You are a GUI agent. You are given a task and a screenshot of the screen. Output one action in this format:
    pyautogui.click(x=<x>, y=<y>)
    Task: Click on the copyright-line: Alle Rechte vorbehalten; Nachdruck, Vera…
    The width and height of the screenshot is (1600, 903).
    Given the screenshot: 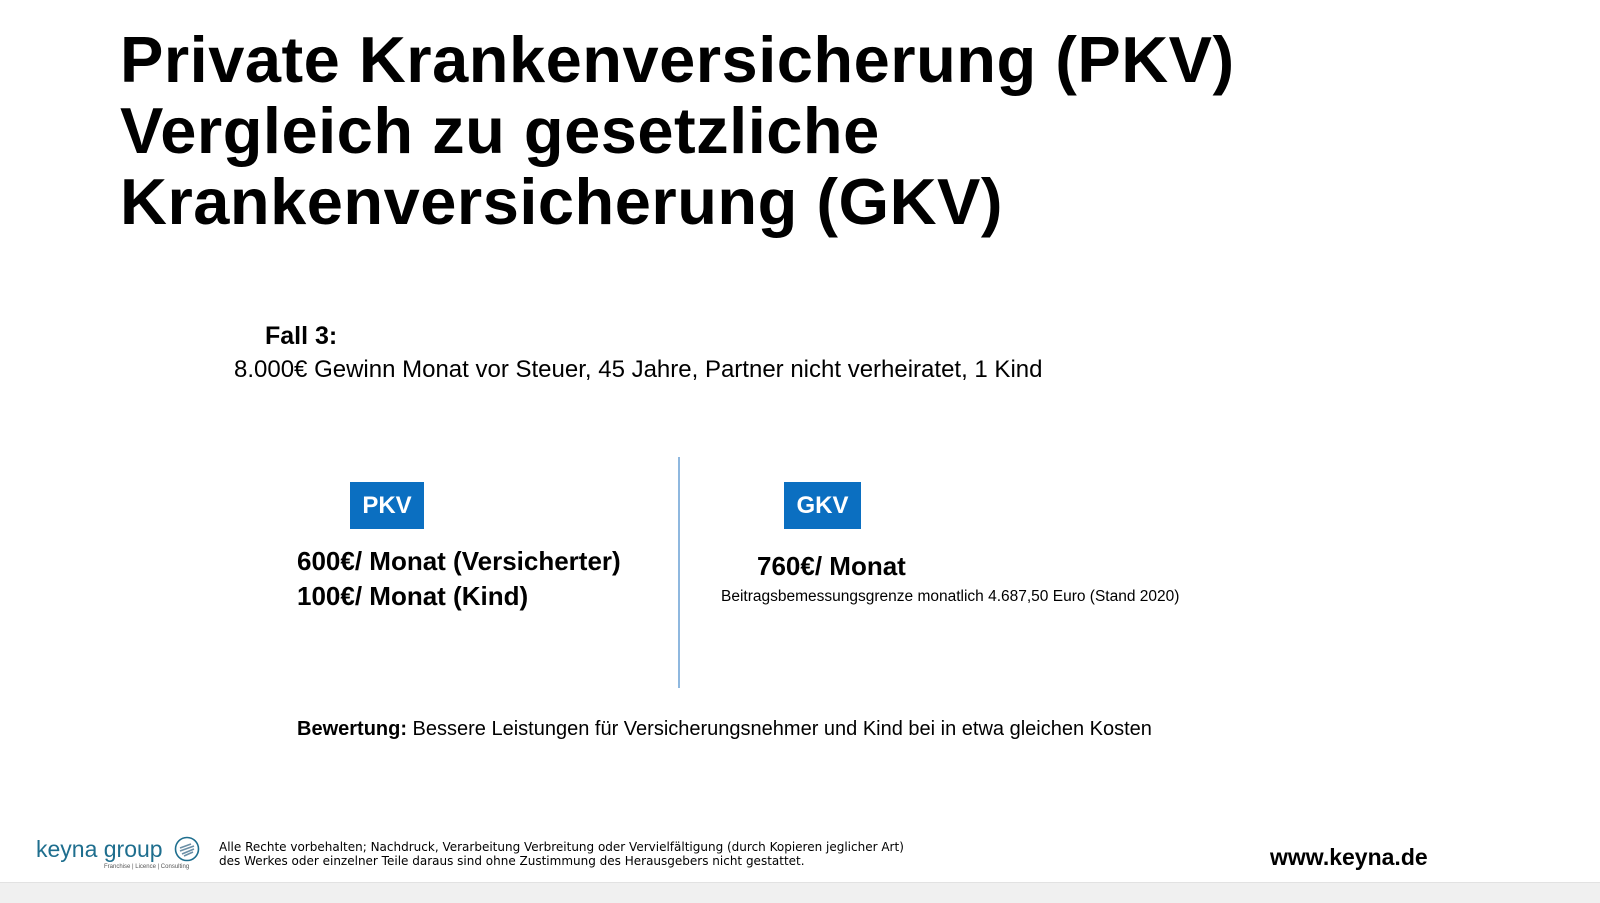 What is the action you would take?
    pyautogui.click(x=561, y=847)
    